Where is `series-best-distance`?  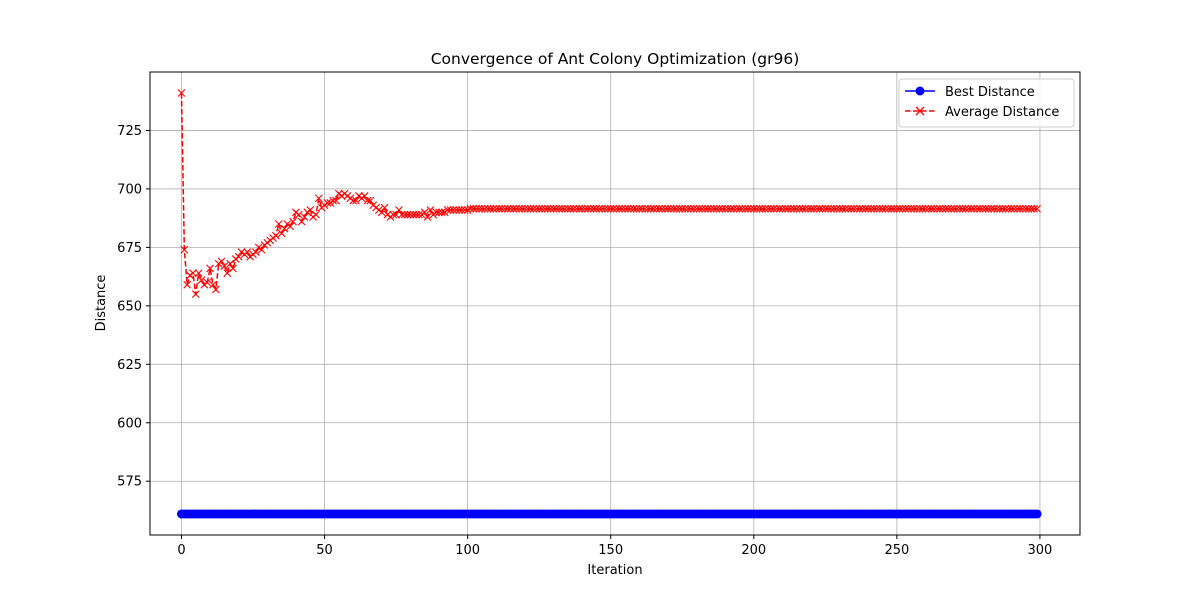
series-best-distance is located at coordinates (609, 514).